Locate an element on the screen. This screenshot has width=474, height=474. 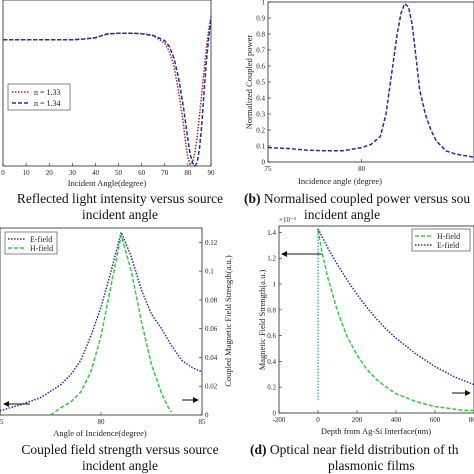
x-tick-label: 85 is located at coordinates (203, 422).